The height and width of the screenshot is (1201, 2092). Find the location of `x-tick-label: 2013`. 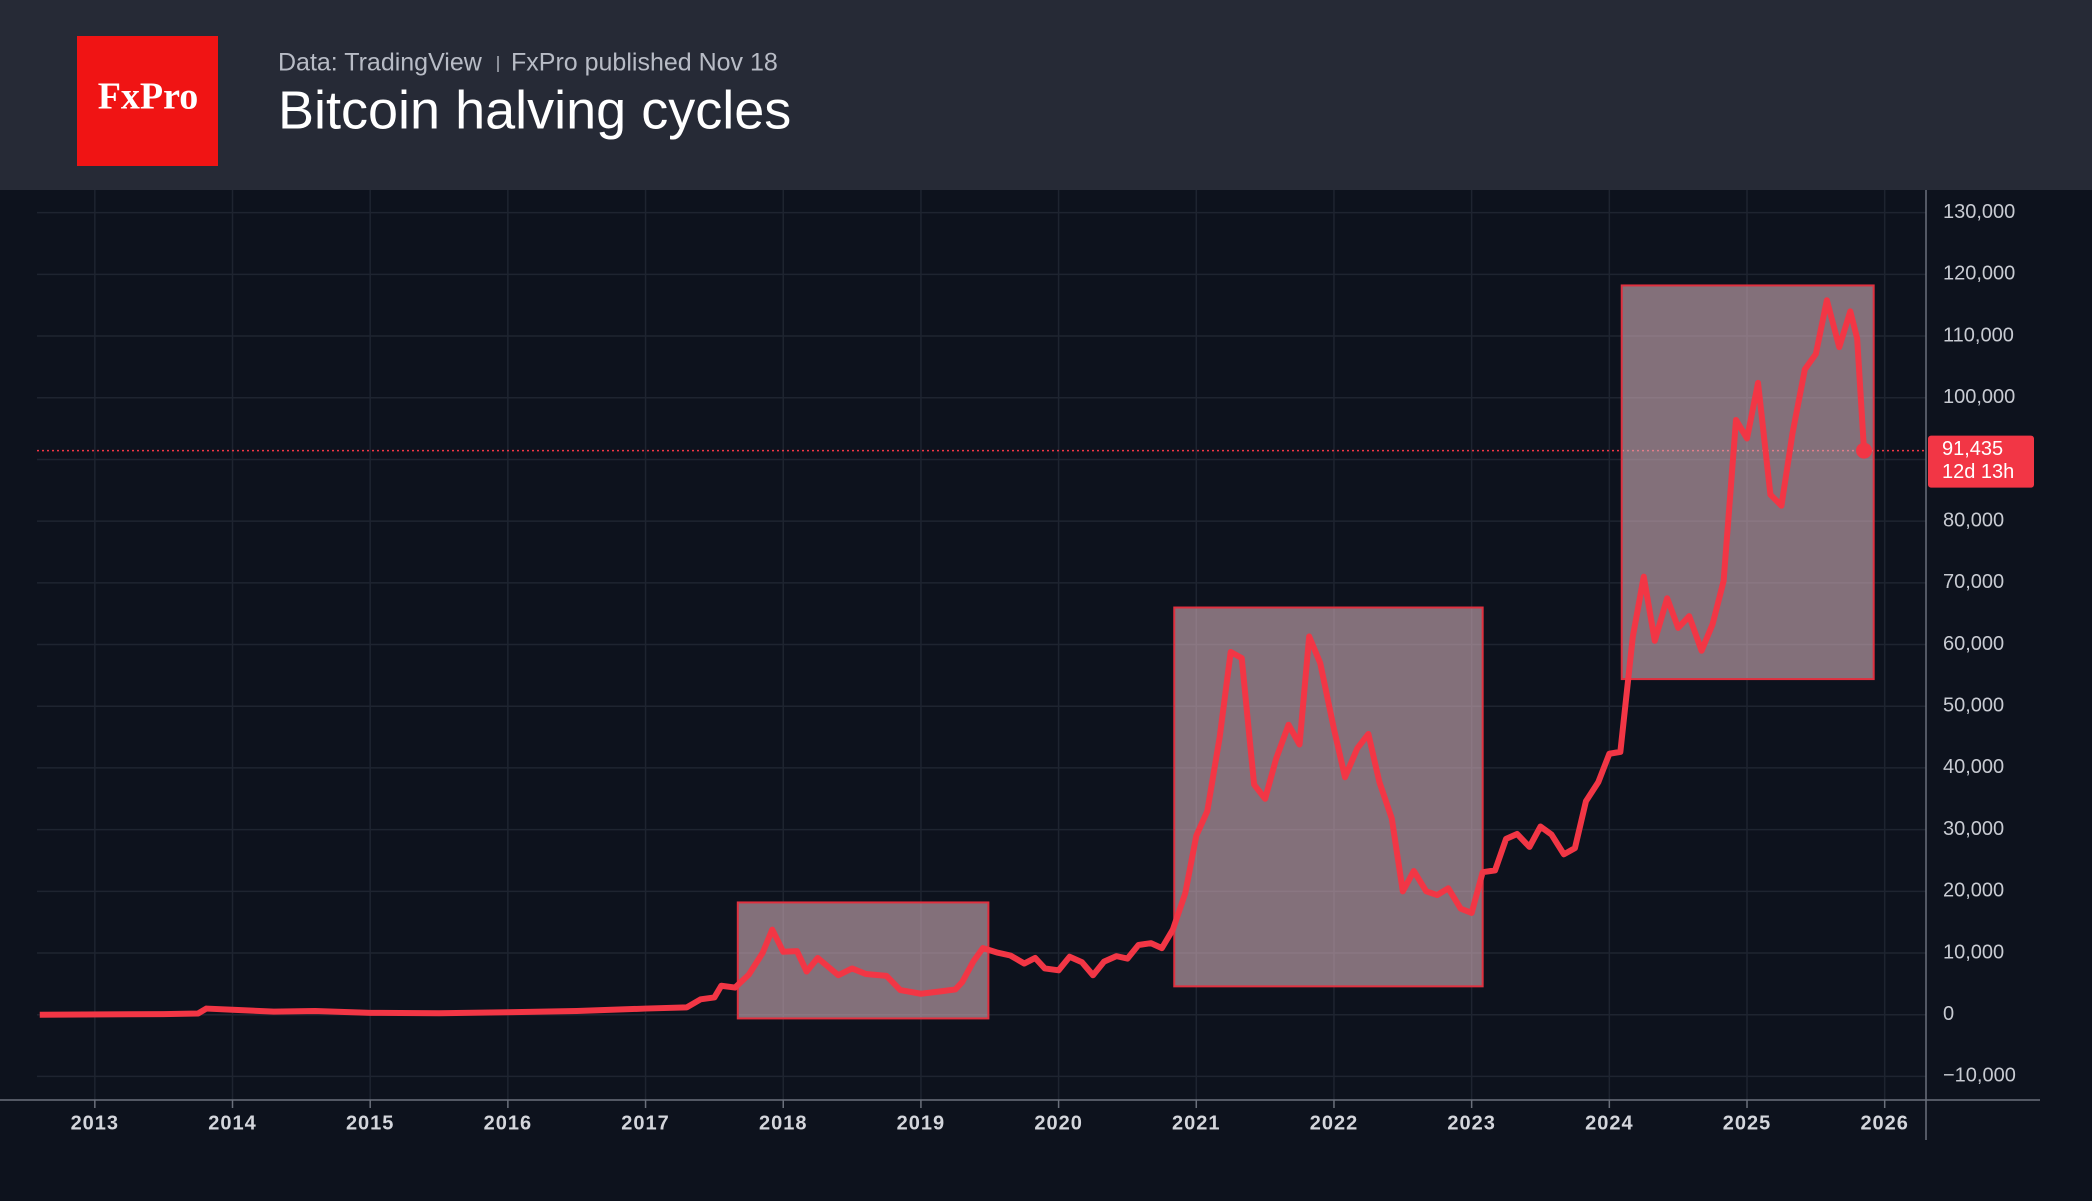

x-tick-label: 2013 is located at coordinates (95, 1123).